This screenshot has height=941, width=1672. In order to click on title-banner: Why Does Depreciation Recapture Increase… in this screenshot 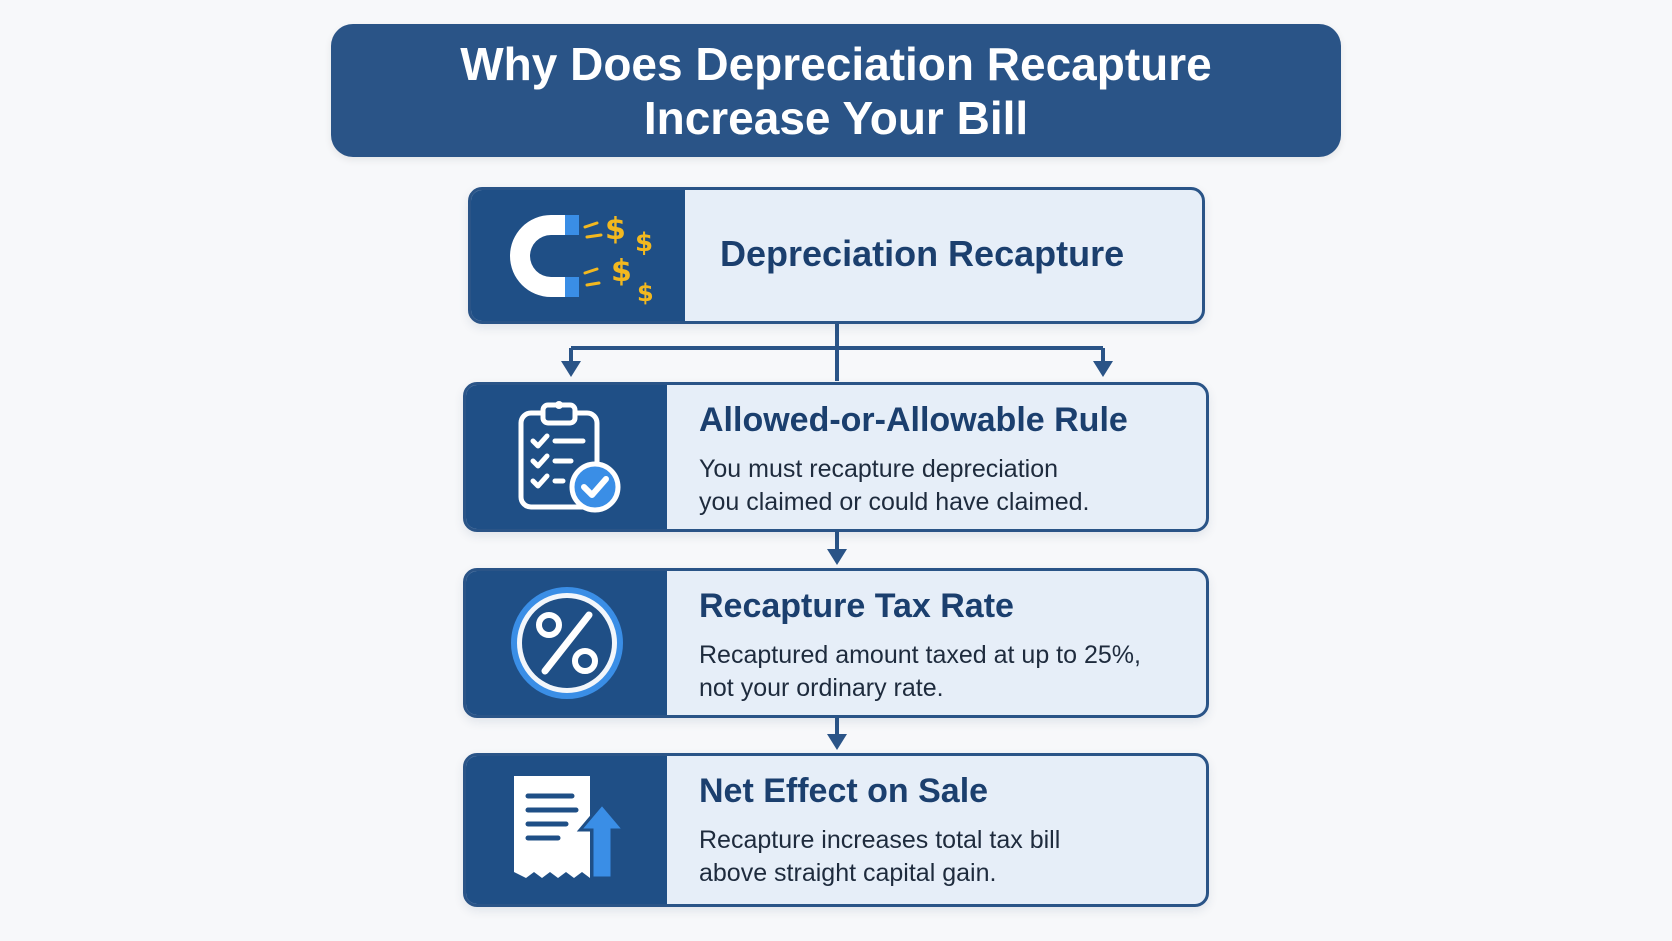, I will do `click(836, 90)`.